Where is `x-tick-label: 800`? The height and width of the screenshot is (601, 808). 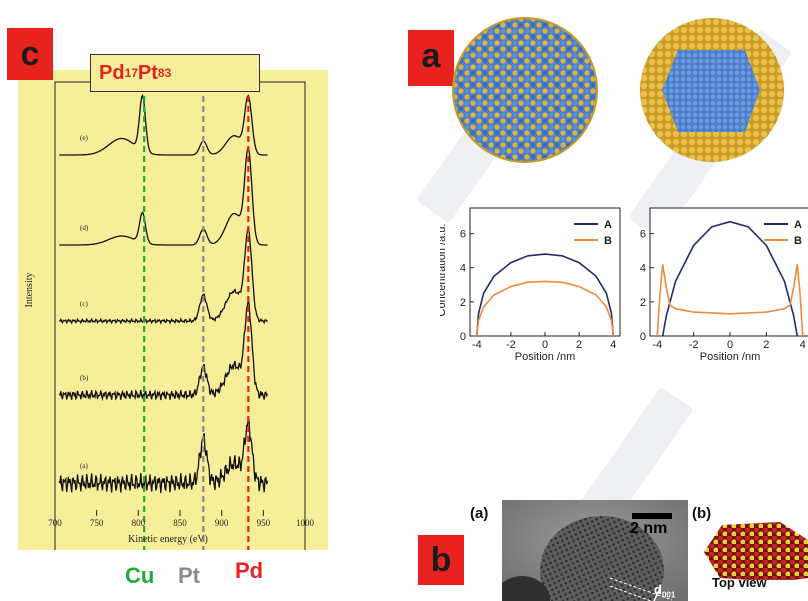
x-tick-label: 800 is located at coordinates (139, 523).